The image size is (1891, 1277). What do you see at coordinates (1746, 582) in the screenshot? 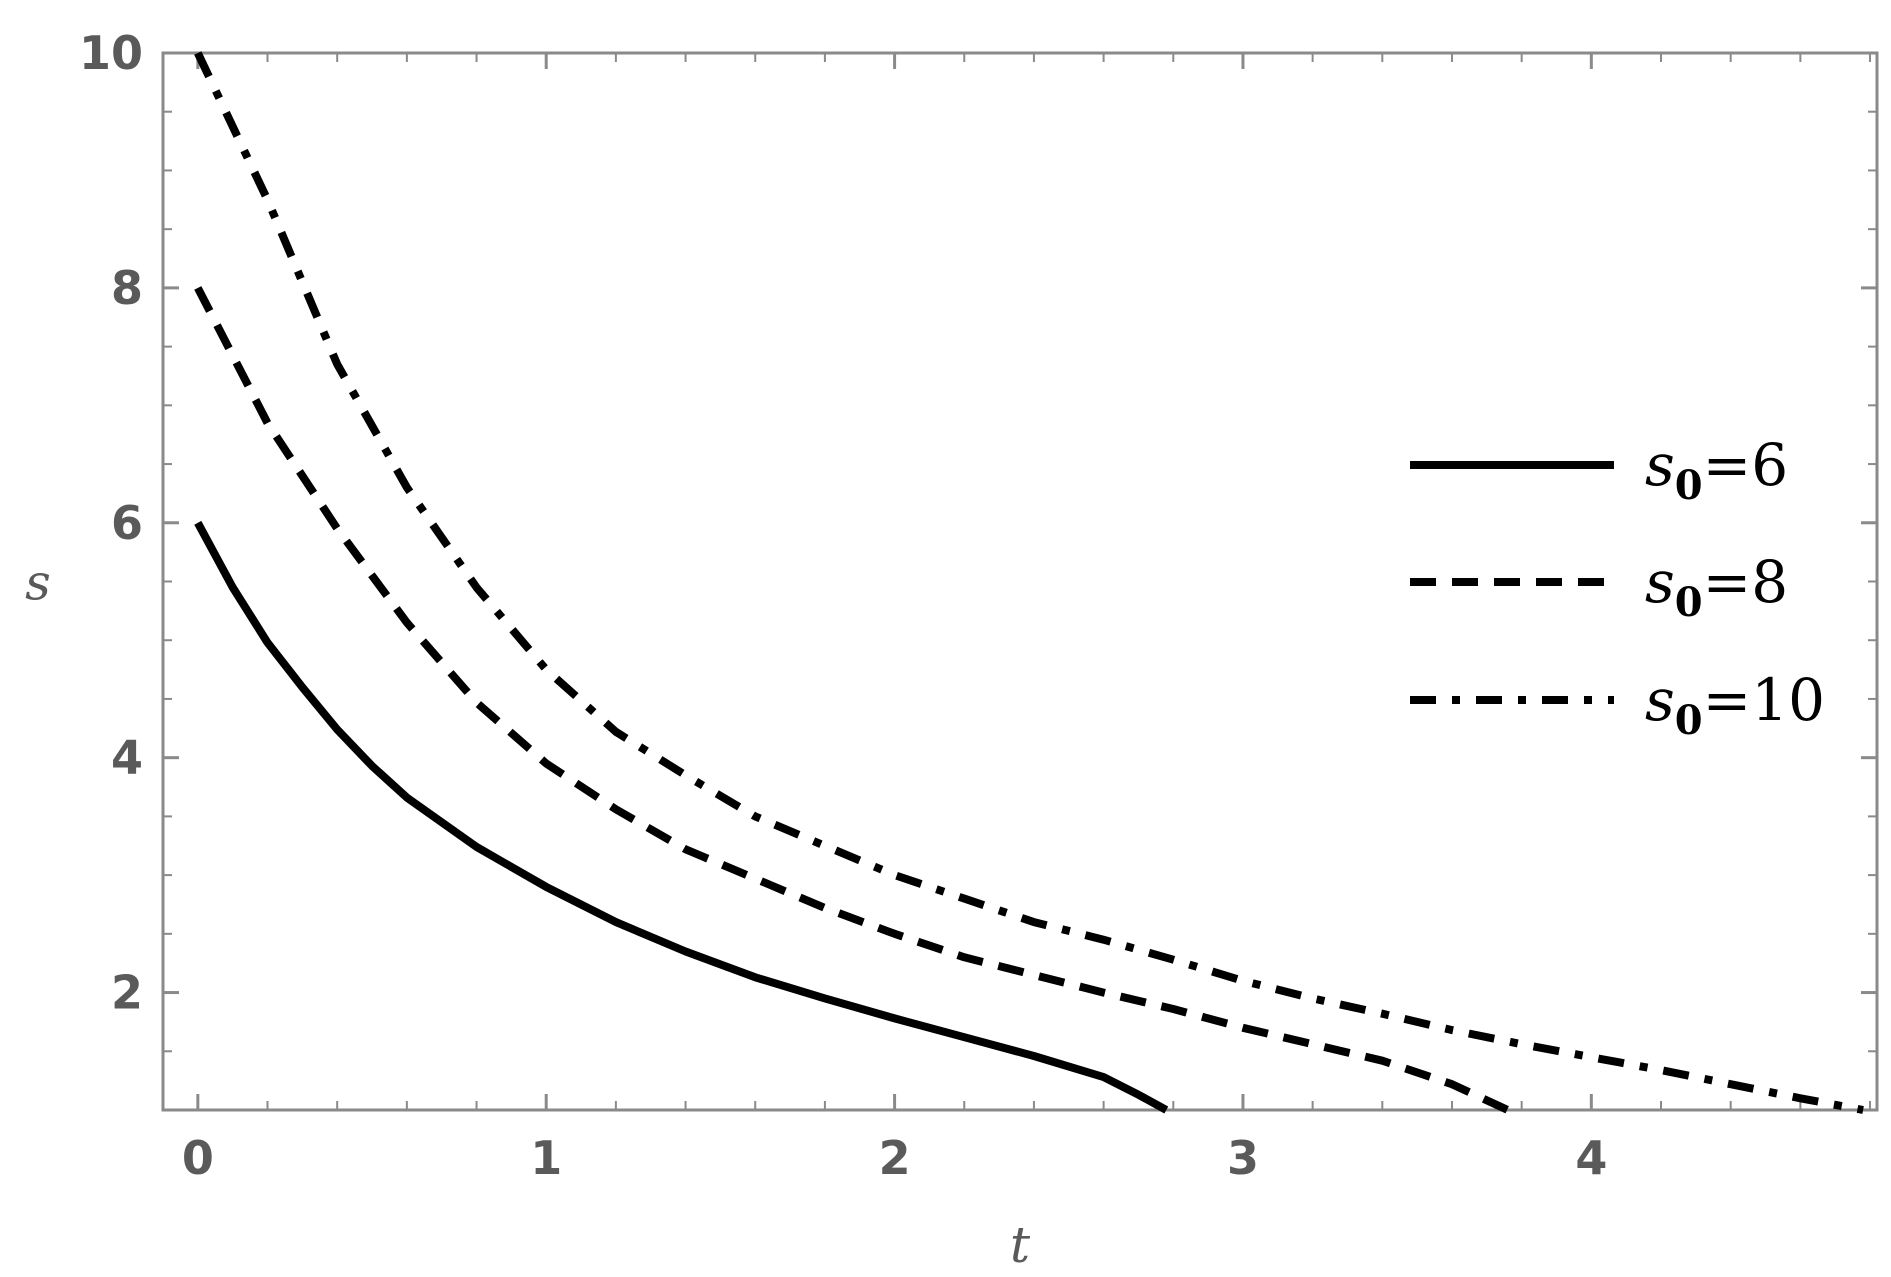
I see `legend-value: =8` at bounding box center [1746, 582].